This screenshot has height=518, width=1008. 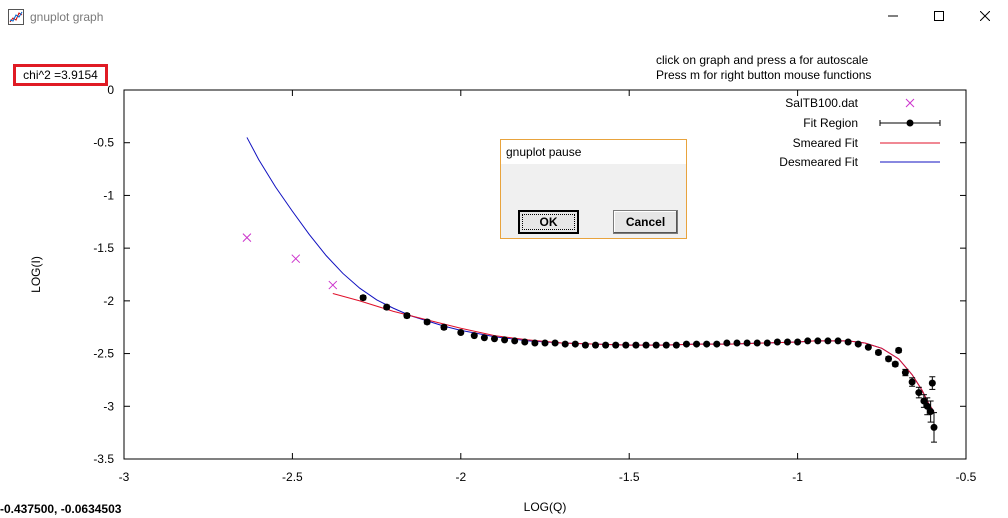 I want to click on minimize-button, so click(x=893, y=16).